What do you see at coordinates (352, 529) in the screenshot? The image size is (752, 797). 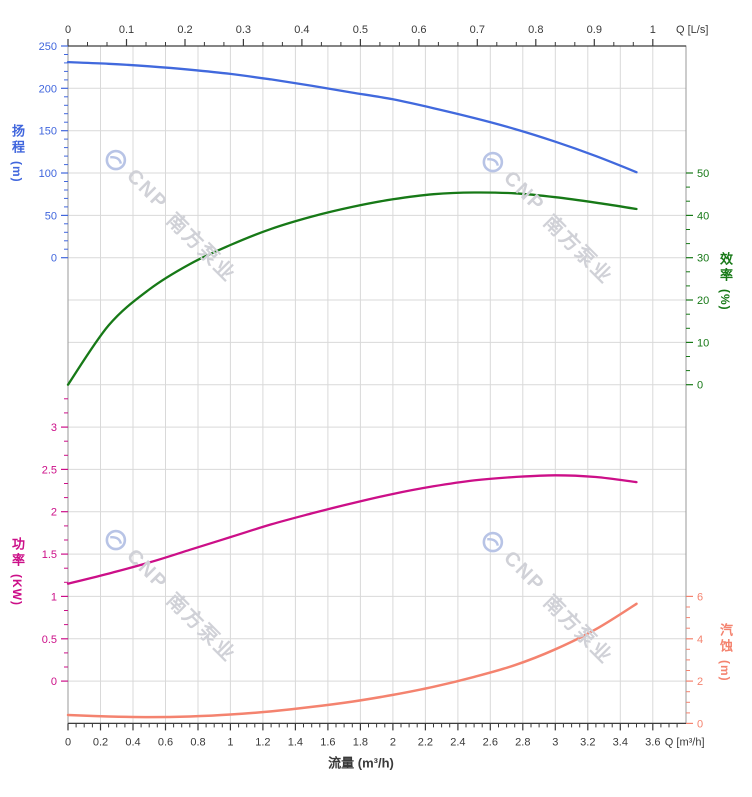 I see `power-curve` at bounding box center [352, 529].